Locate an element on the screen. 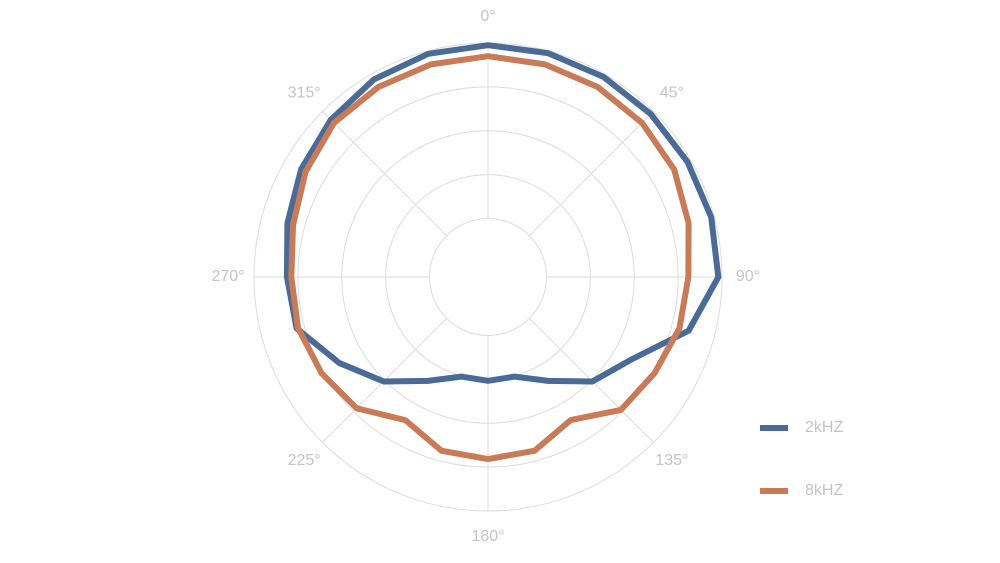 The image size is (1000, 563). angle-label: 225° is located at coordinates (304, 460).